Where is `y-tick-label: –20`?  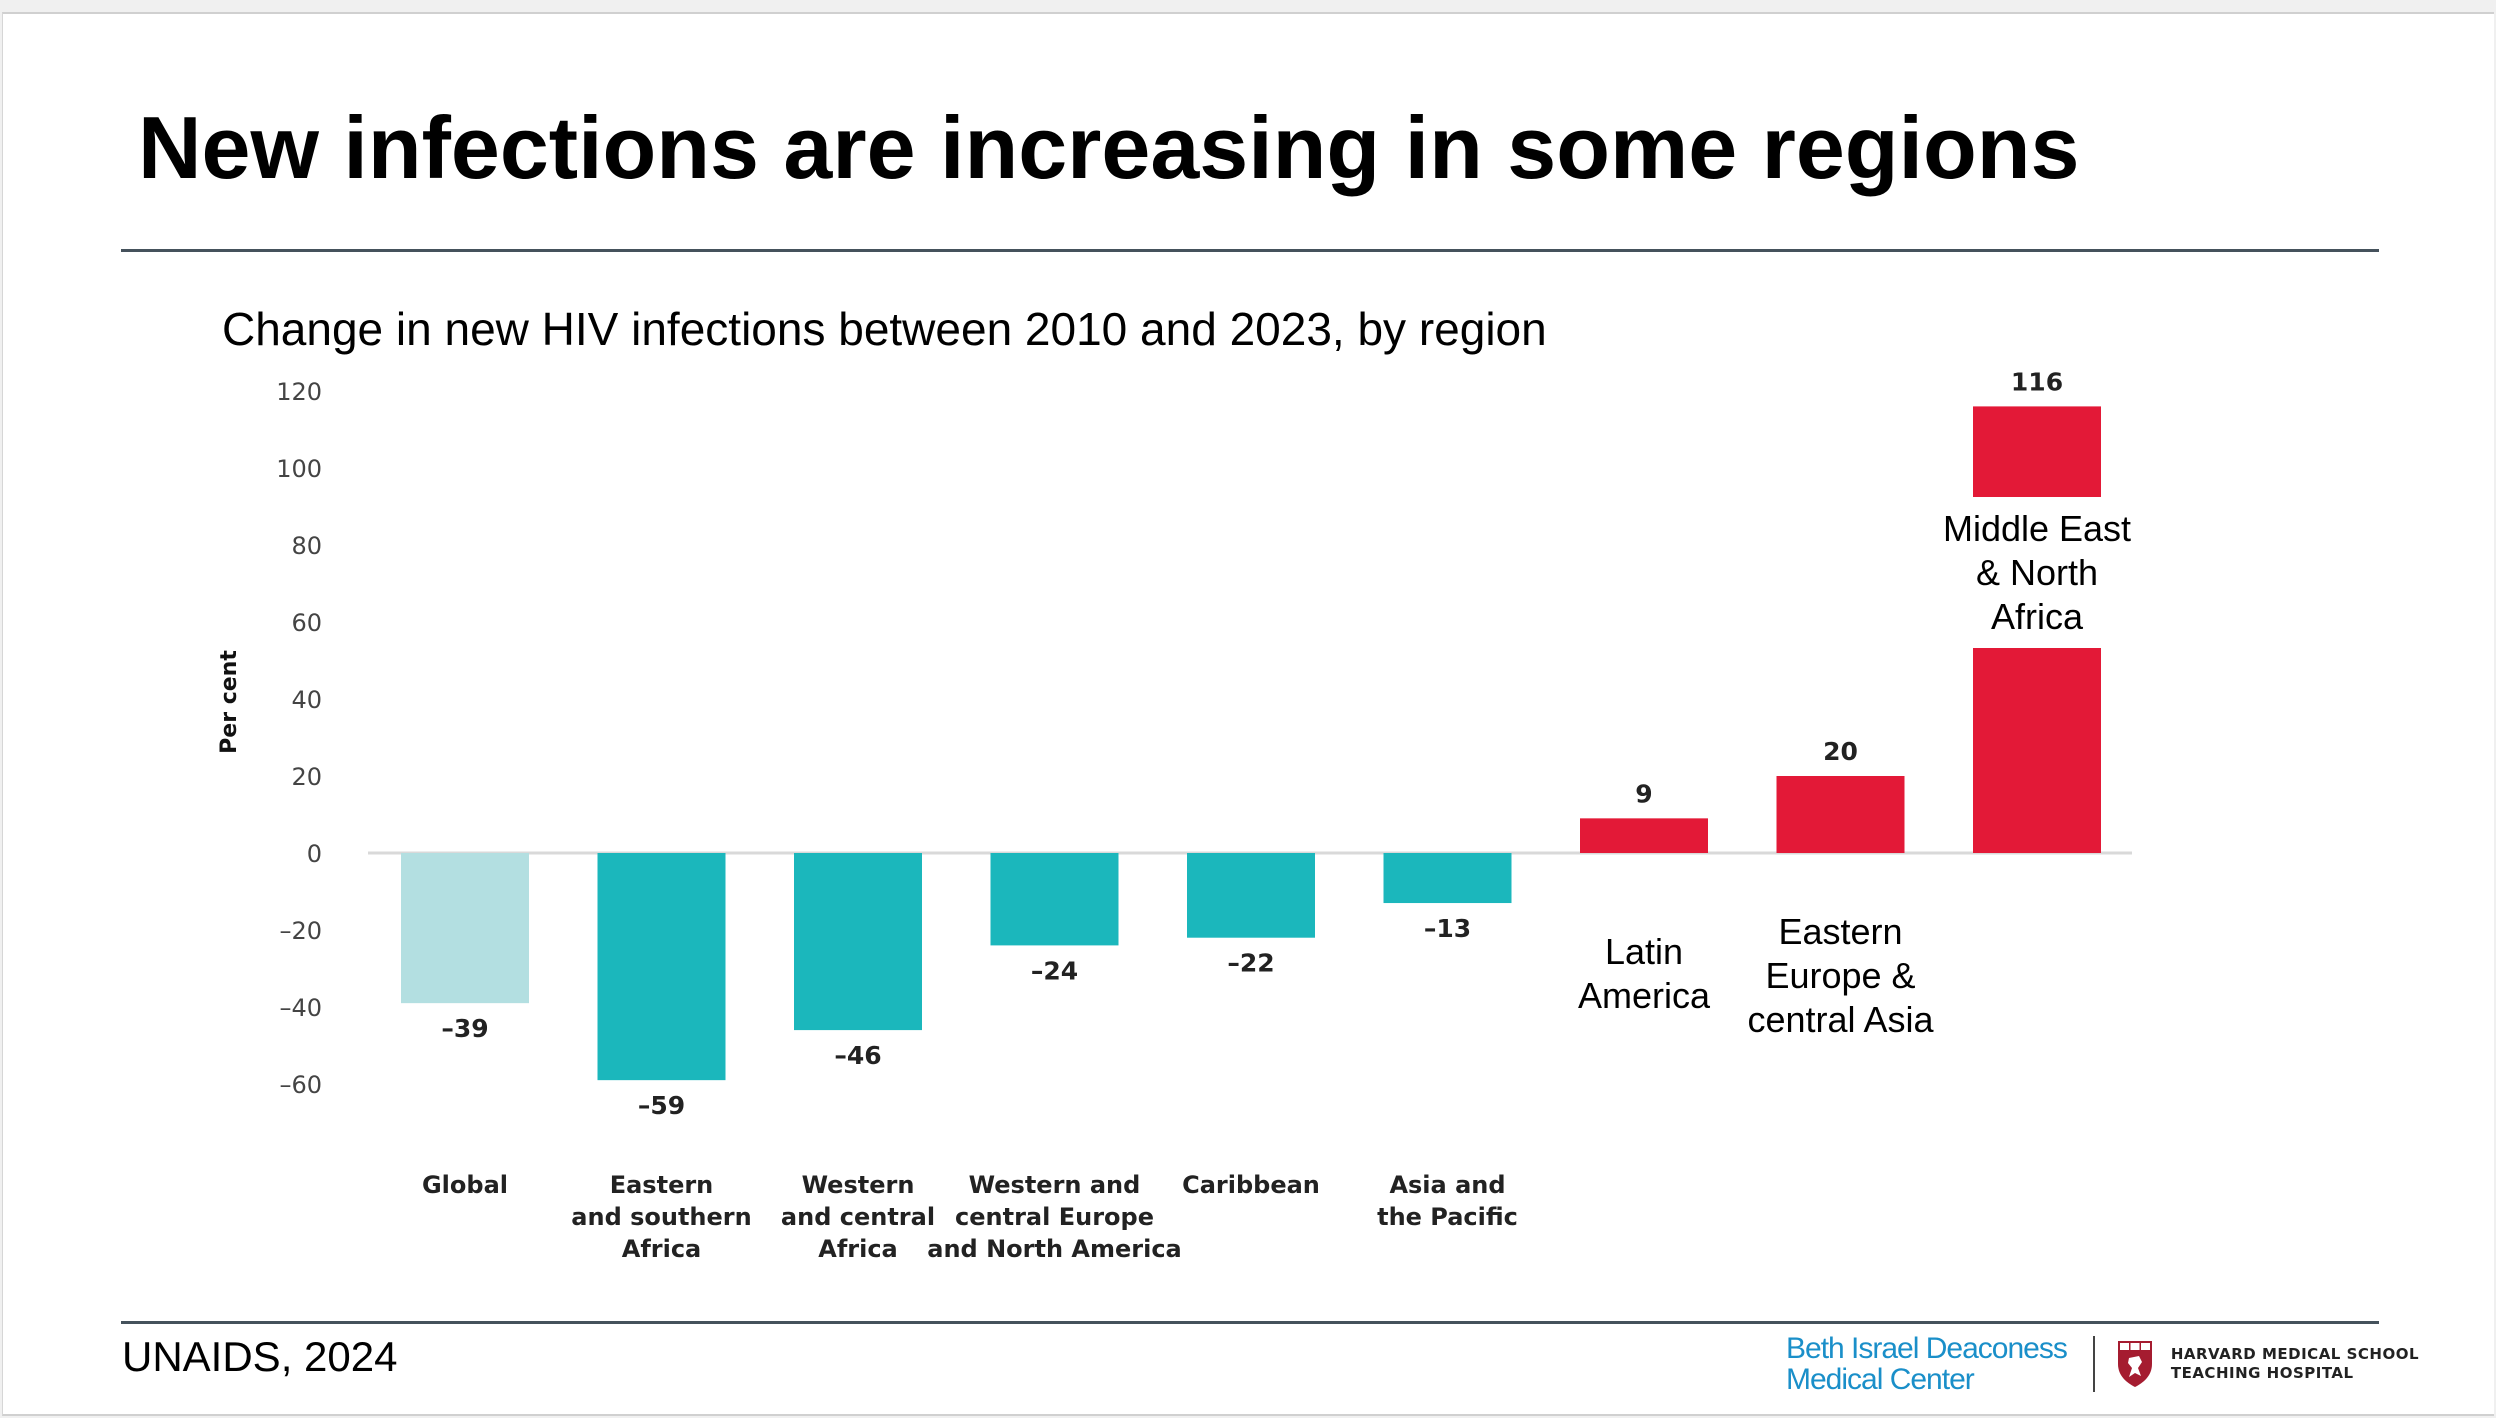
y-tick-label: –20 is located at coordinates (300, 931).